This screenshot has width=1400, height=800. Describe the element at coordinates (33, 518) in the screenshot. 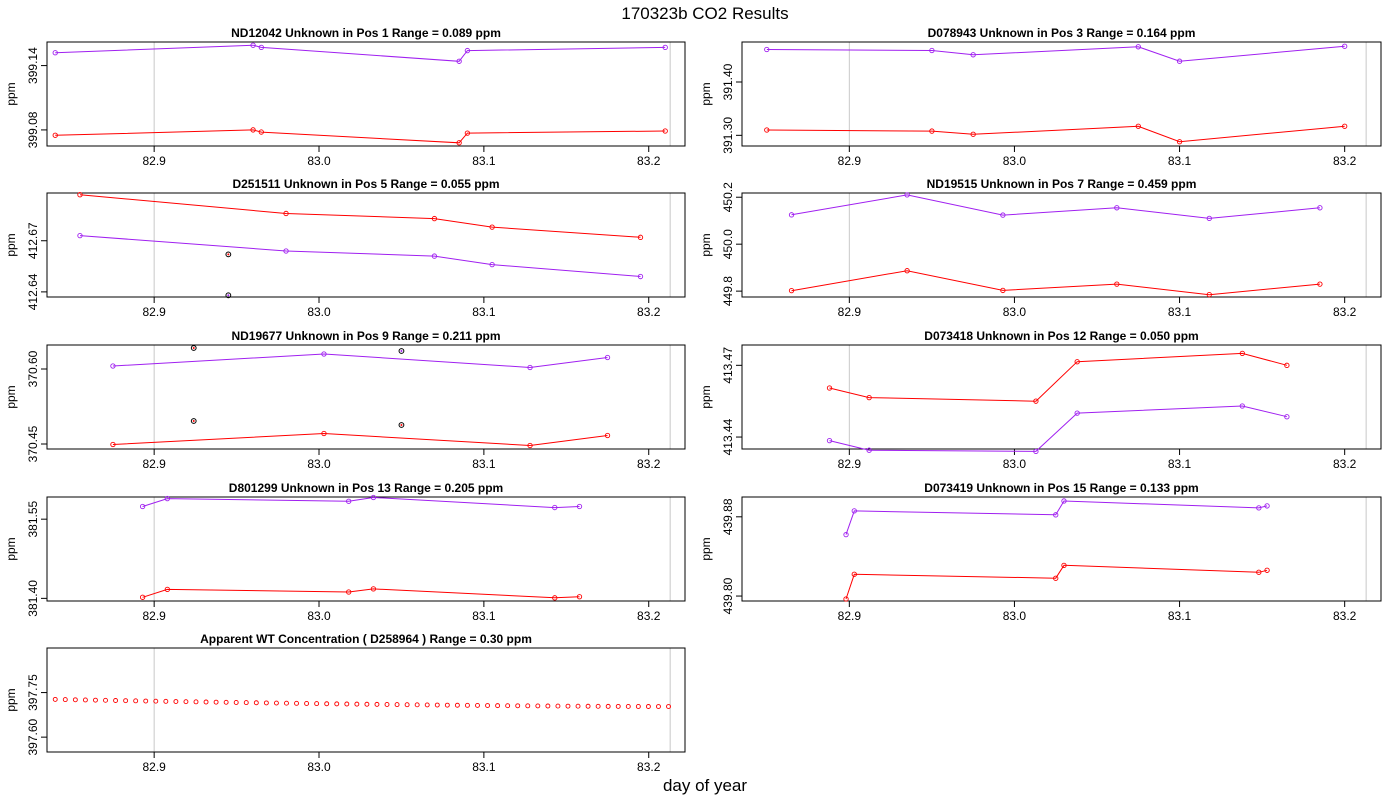

I see `y-tick-label: 381.55` at that location.